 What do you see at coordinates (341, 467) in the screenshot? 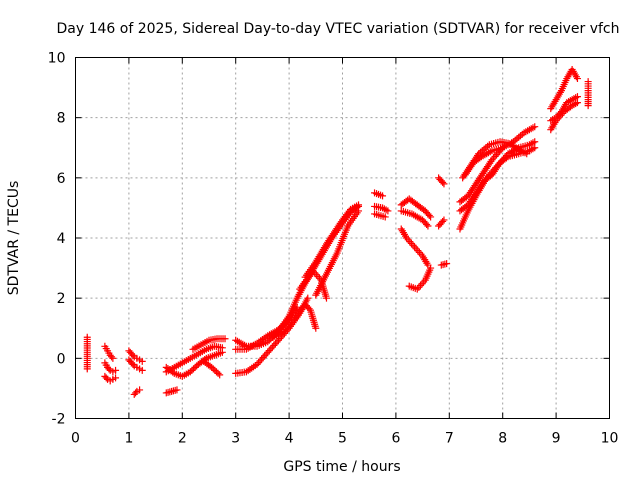
I see `x-axis-label: GPS time / hours` at bounding box center [341, 467].